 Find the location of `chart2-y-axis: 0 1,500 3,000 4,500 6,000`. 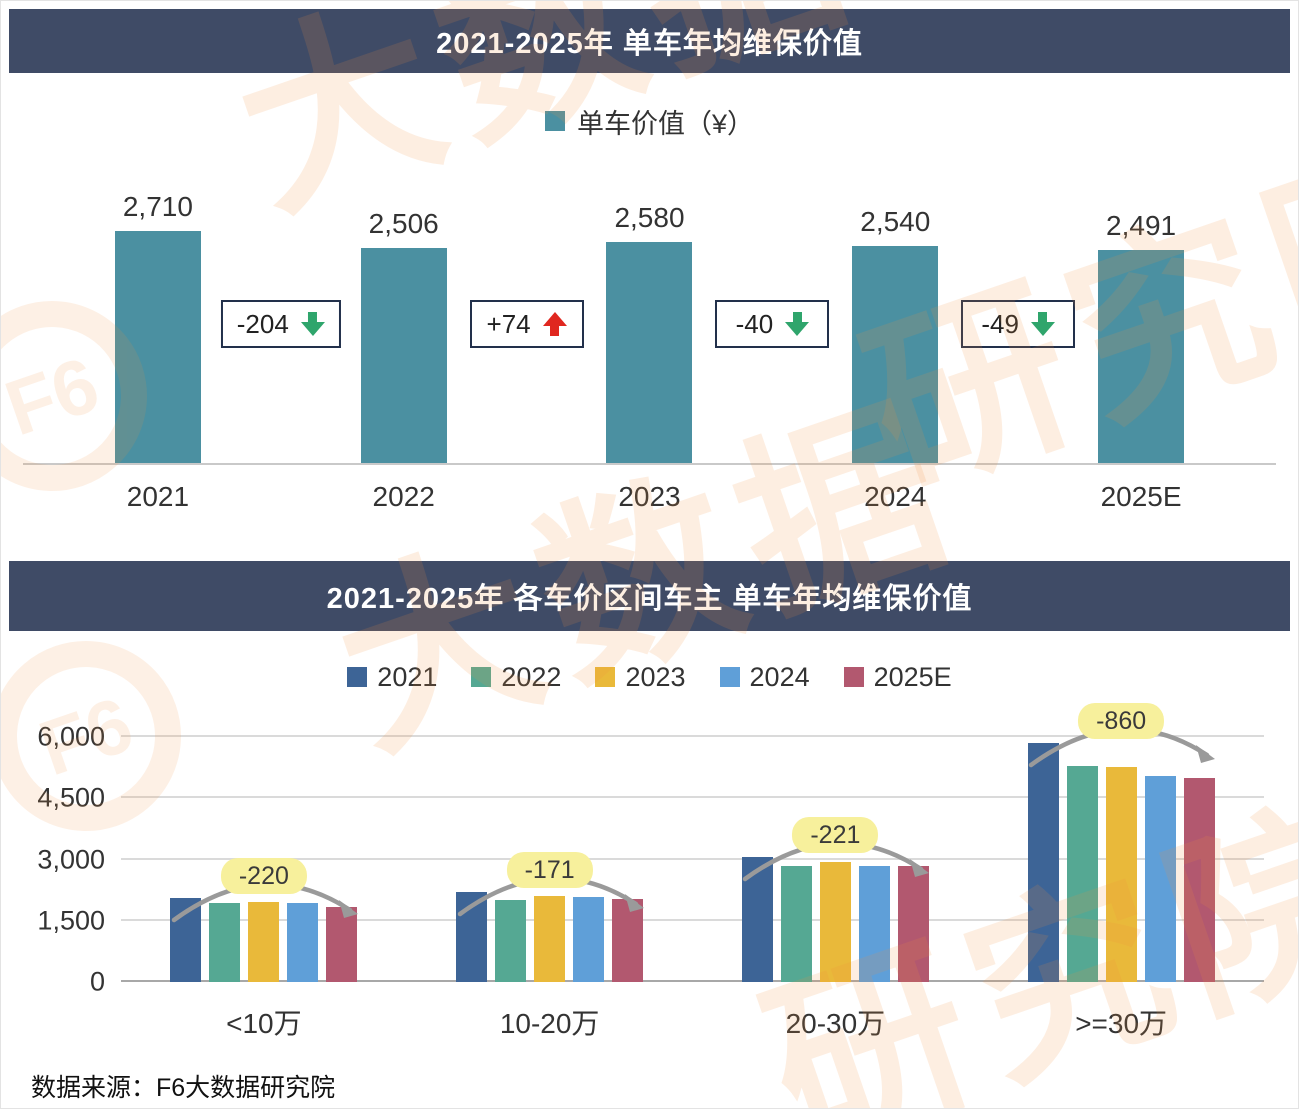

chart2-y-axis: 0 1,500 3,000 4,500 6,000 is located at coordinates (61, 859).